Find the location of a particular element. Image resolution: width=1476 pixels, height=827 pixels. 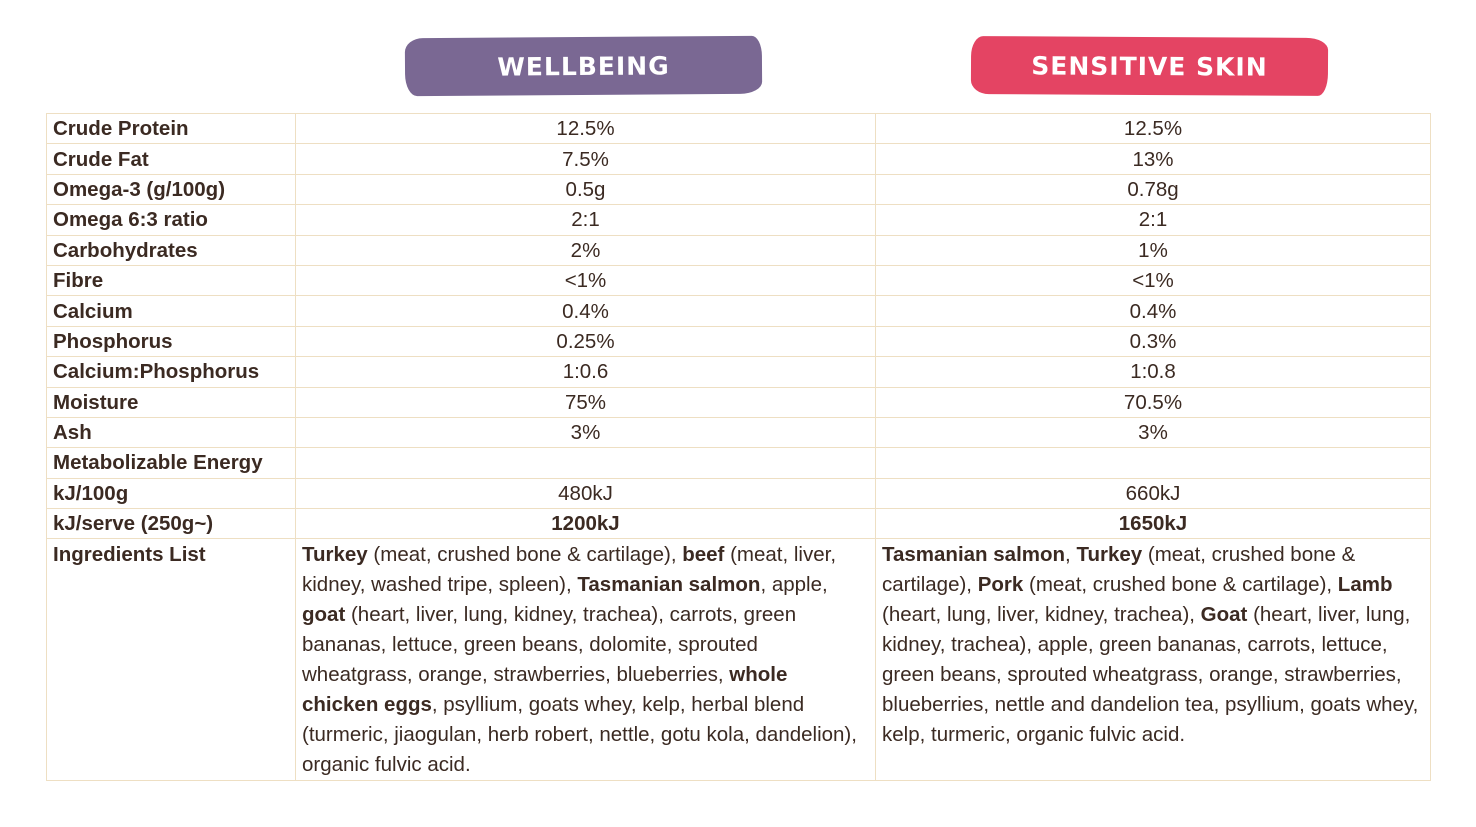

row-label: Omega 6:3 ratio is located at coordinates (171, 220).